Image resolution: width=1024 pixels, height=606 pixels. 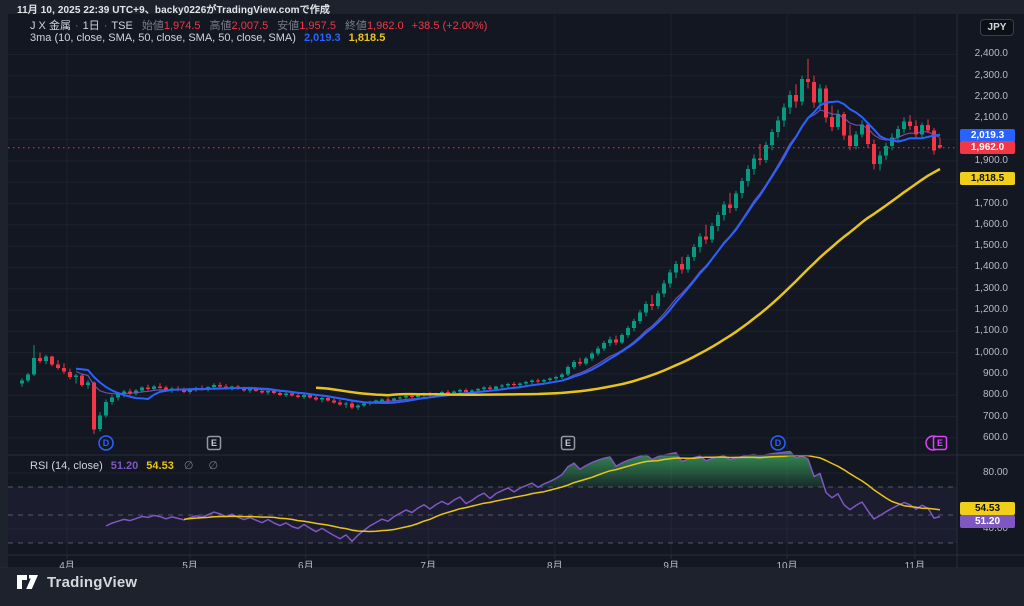 What do you see at coordinates (152, 26) in the screenshot?
I see `open-label: 始値` at bounding box center [152, 26].